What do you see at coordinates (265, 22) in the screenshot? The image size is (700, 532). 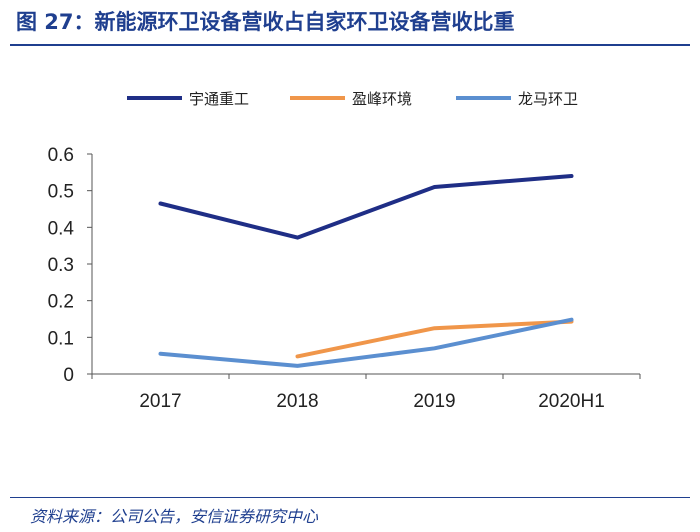 I see `figure-title: 图 27：新能源环卫设备营收占自家环卫设备营收比重` at bounding box center [265, 22].